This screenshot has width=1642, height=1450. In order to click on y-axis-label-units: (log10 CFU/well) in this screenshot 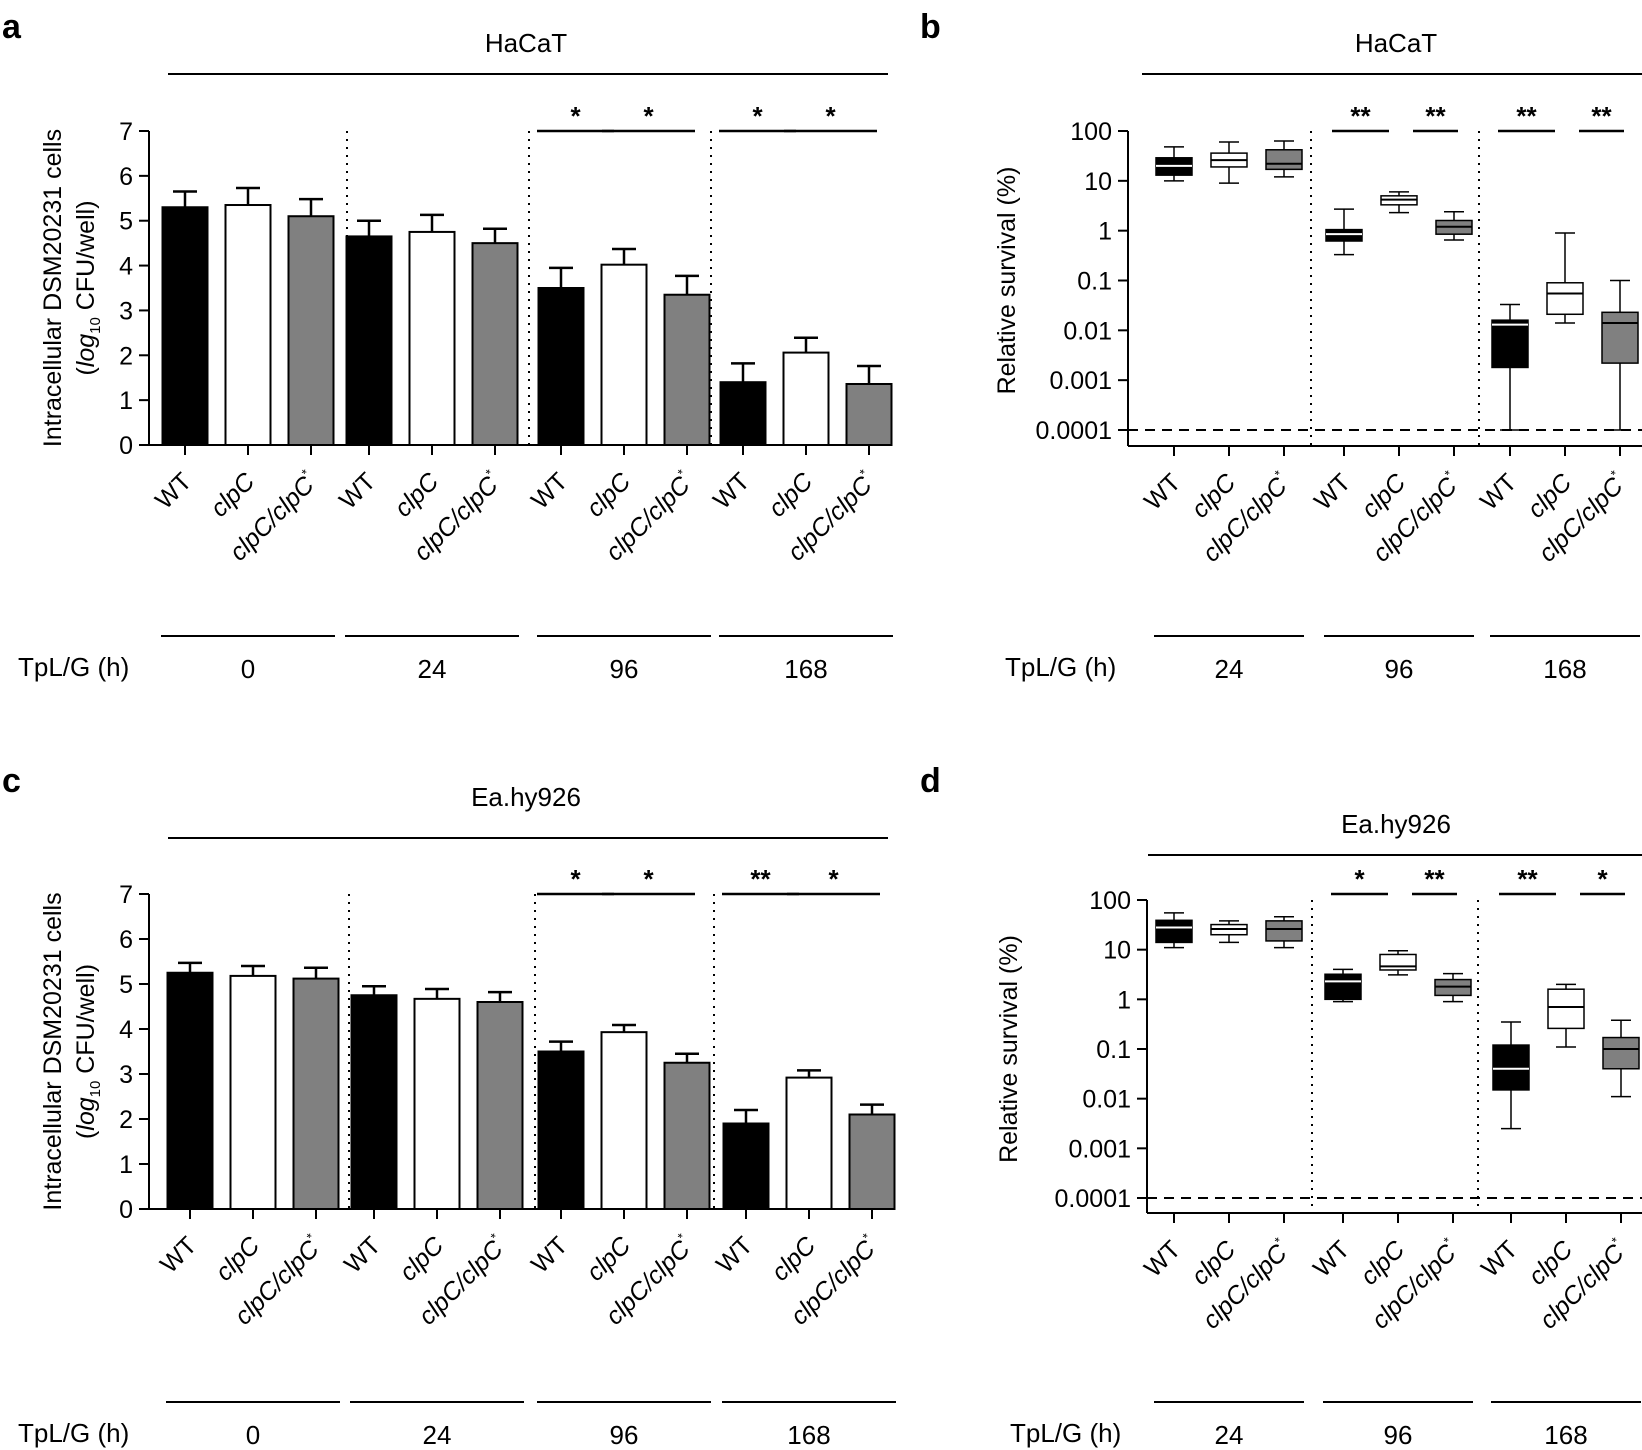, I will do `click(88, 1051)`.